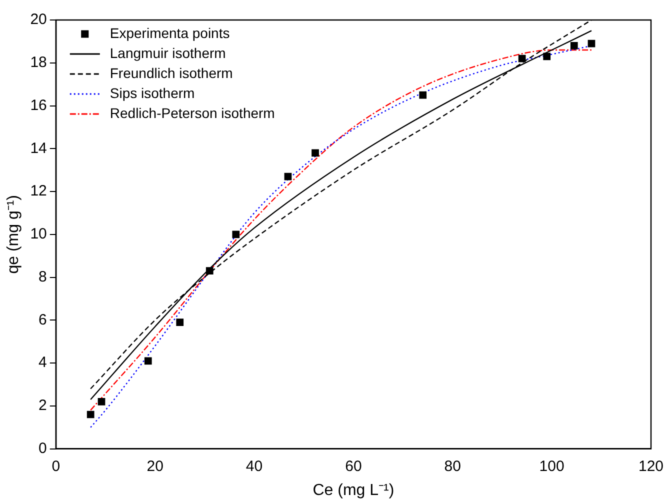  I want to click on x-tick-label: 20, so click(155, 466).